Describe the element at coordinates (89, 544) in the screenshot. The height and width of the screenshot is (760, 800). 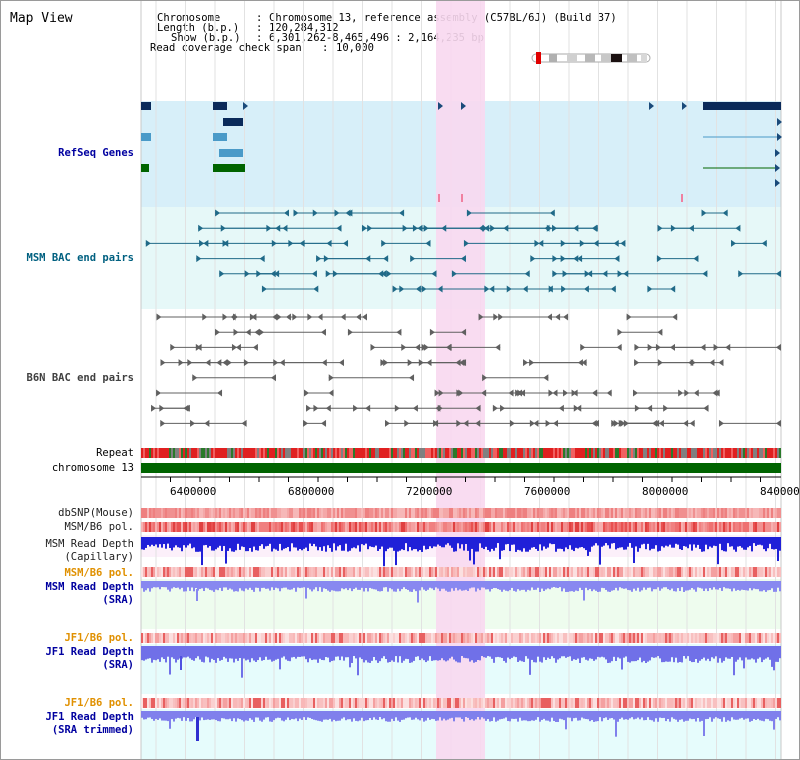
I see `track-label-msm-depth-cap: MSM Read Depth` at that location.